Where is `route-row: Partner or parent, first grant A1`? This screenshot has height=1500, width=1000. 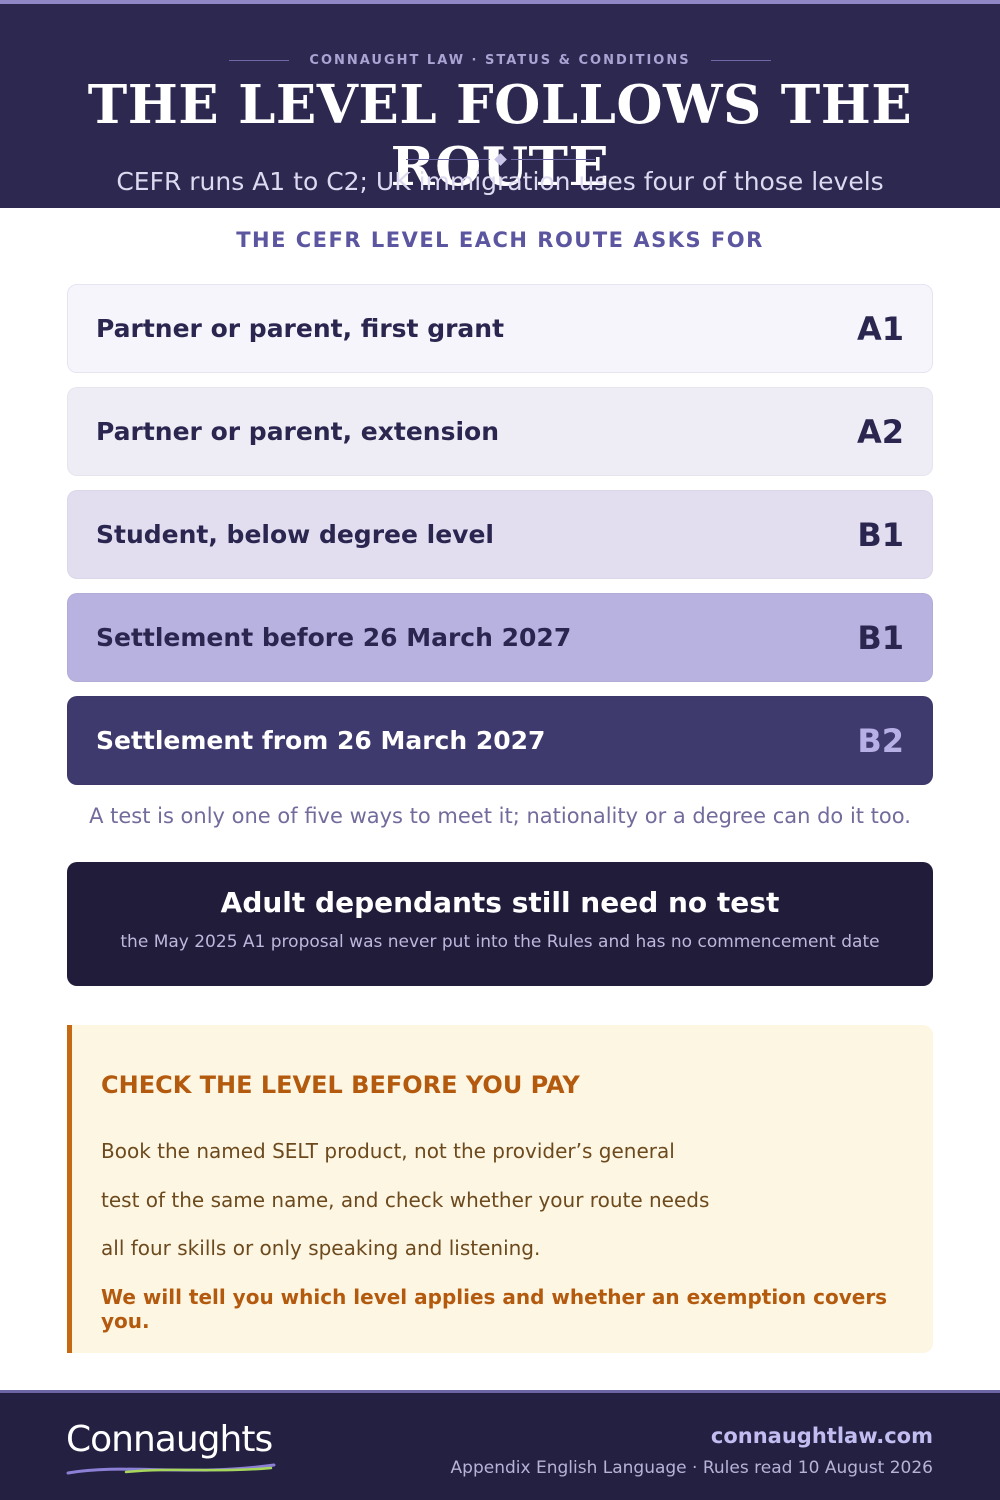
route-row: Partner or parent, first grant A1 is located at coordinates (500, 328).